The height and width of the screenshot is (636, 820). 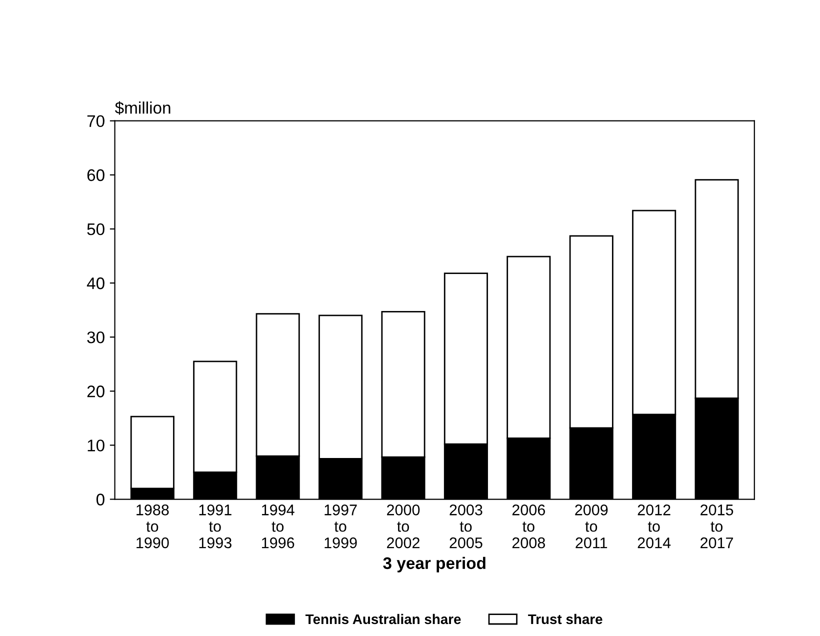 What do you see at coordinates (591, 526) in the screenshot?
I see `x-tick-label: 2009 to 2011` at bounding box center [591, 526].